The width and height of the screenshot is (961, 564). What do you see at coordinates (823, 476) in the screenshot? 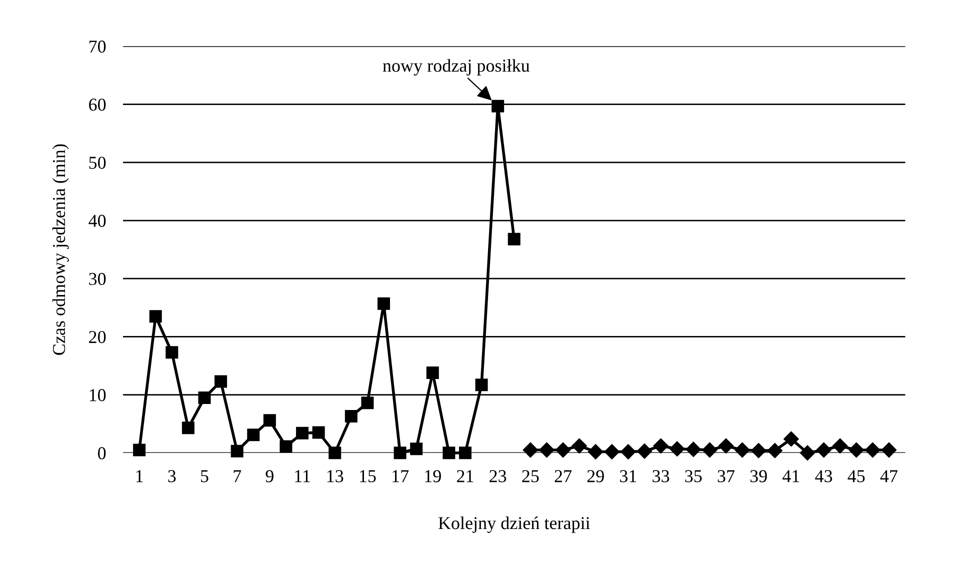
I see `x-tick-label: 43` at bounding box center [823, 476].